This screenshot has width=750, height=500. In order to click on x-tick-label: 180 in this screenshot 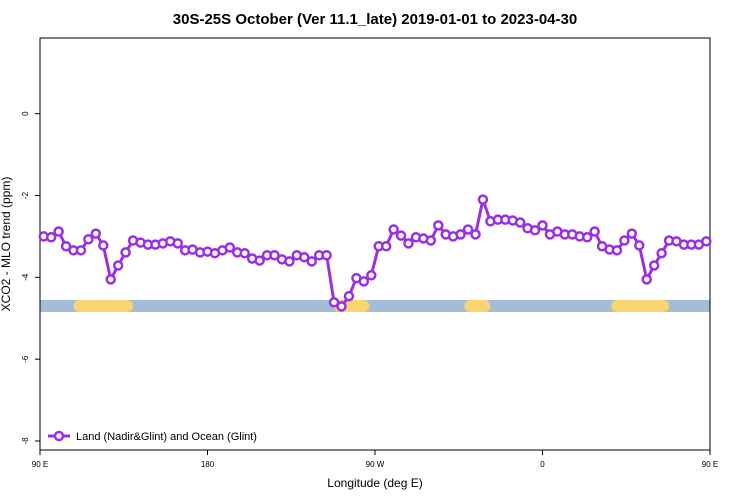, I will do `click(208, 464)`.